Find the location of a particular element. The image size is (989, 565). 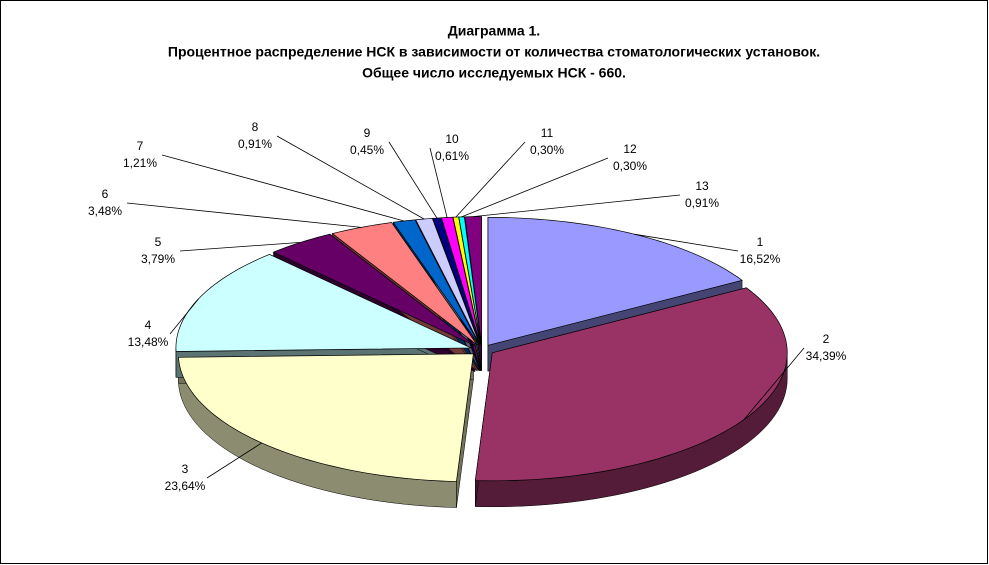

slice-category: 7 is located at coordinates (140, 146).